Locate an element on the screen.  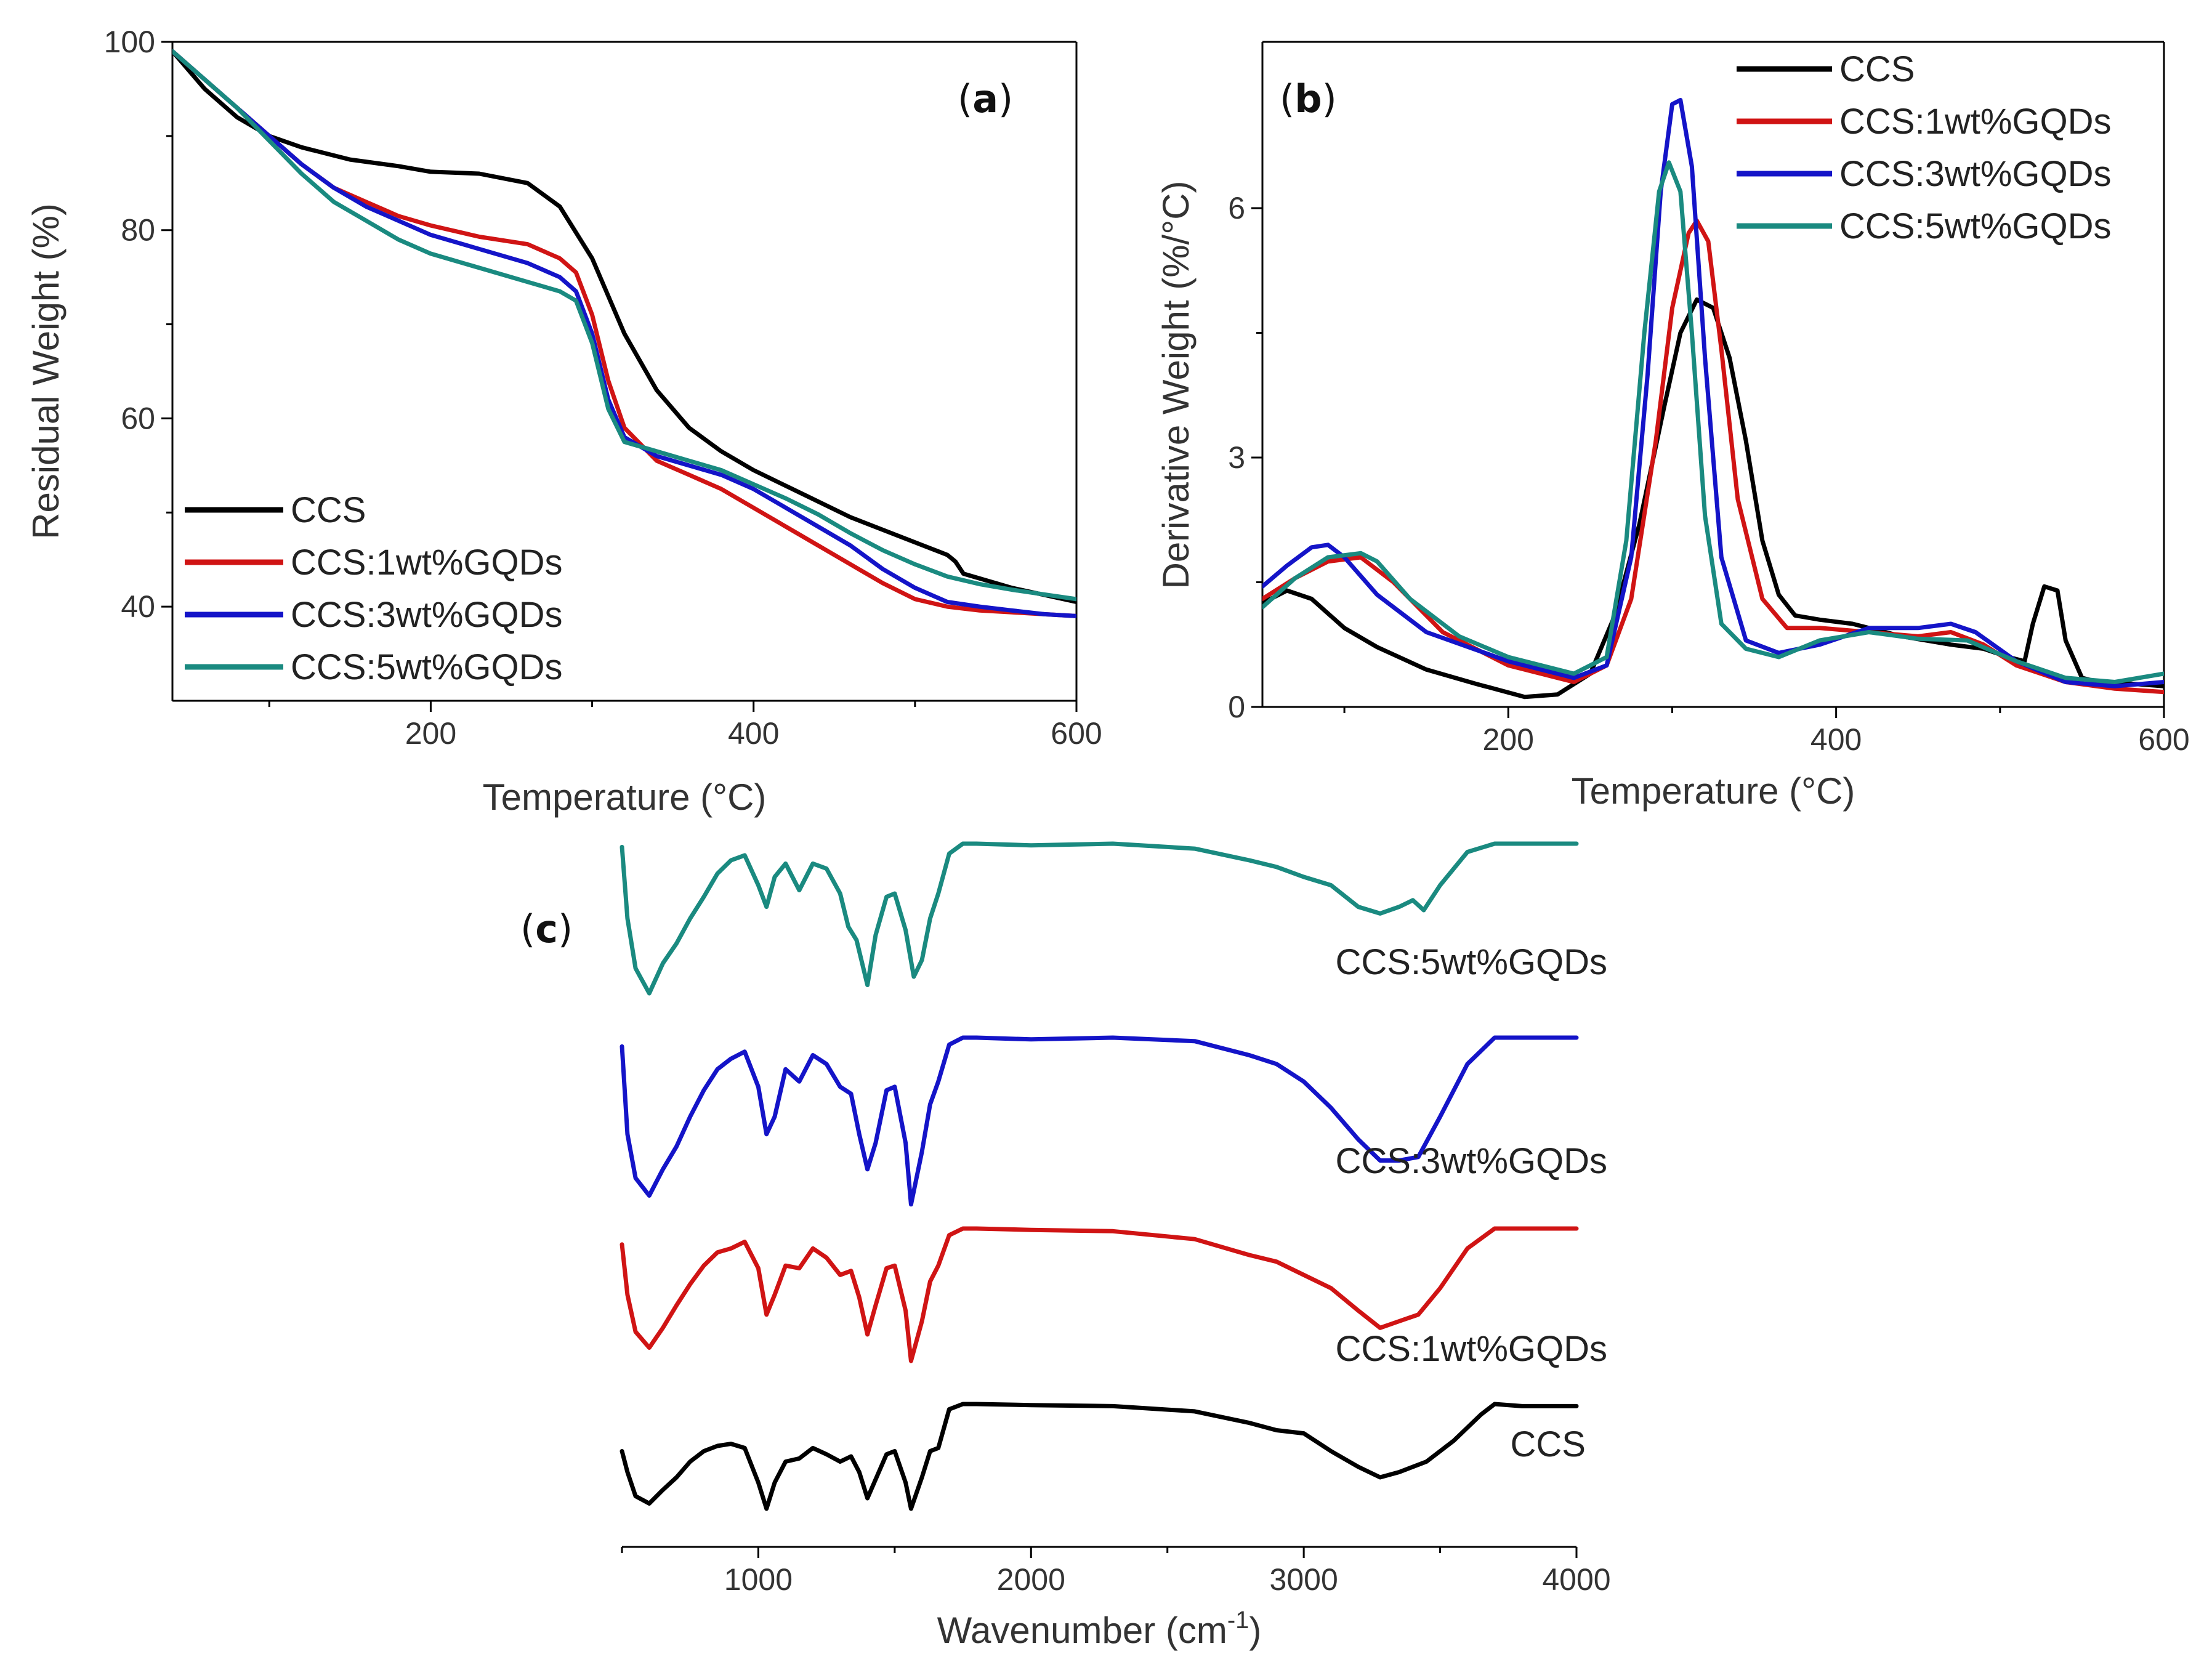
panel-b-xtick-label: 200 is located at coordinates (1509, 739).